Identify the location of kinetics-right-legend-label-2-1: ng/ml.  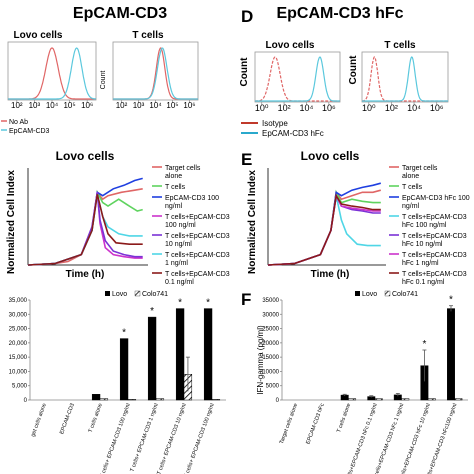
(411, 206).